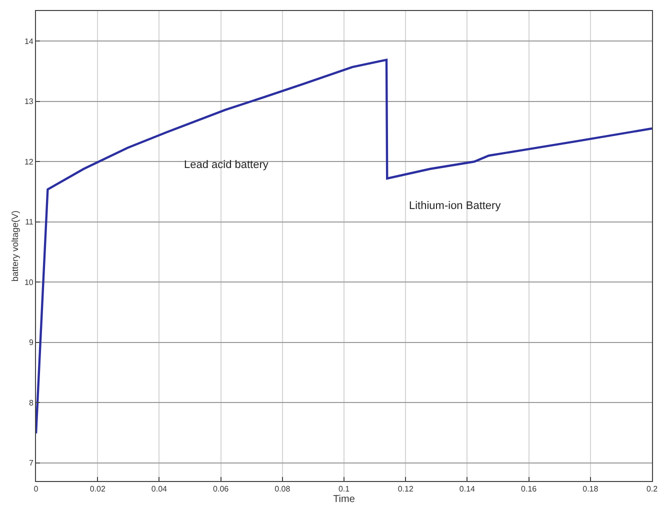 This screenshot has height=515, width=668. Describe the element at coordinates (36, 489) in the screenshot. I see `x-tick-label: 0` at that location.